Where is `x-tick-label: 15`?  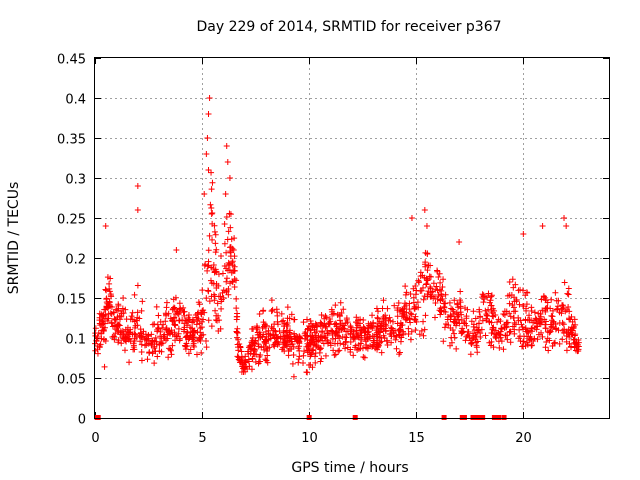
x-tick-label: 15 is located at coordinates (416, 438).